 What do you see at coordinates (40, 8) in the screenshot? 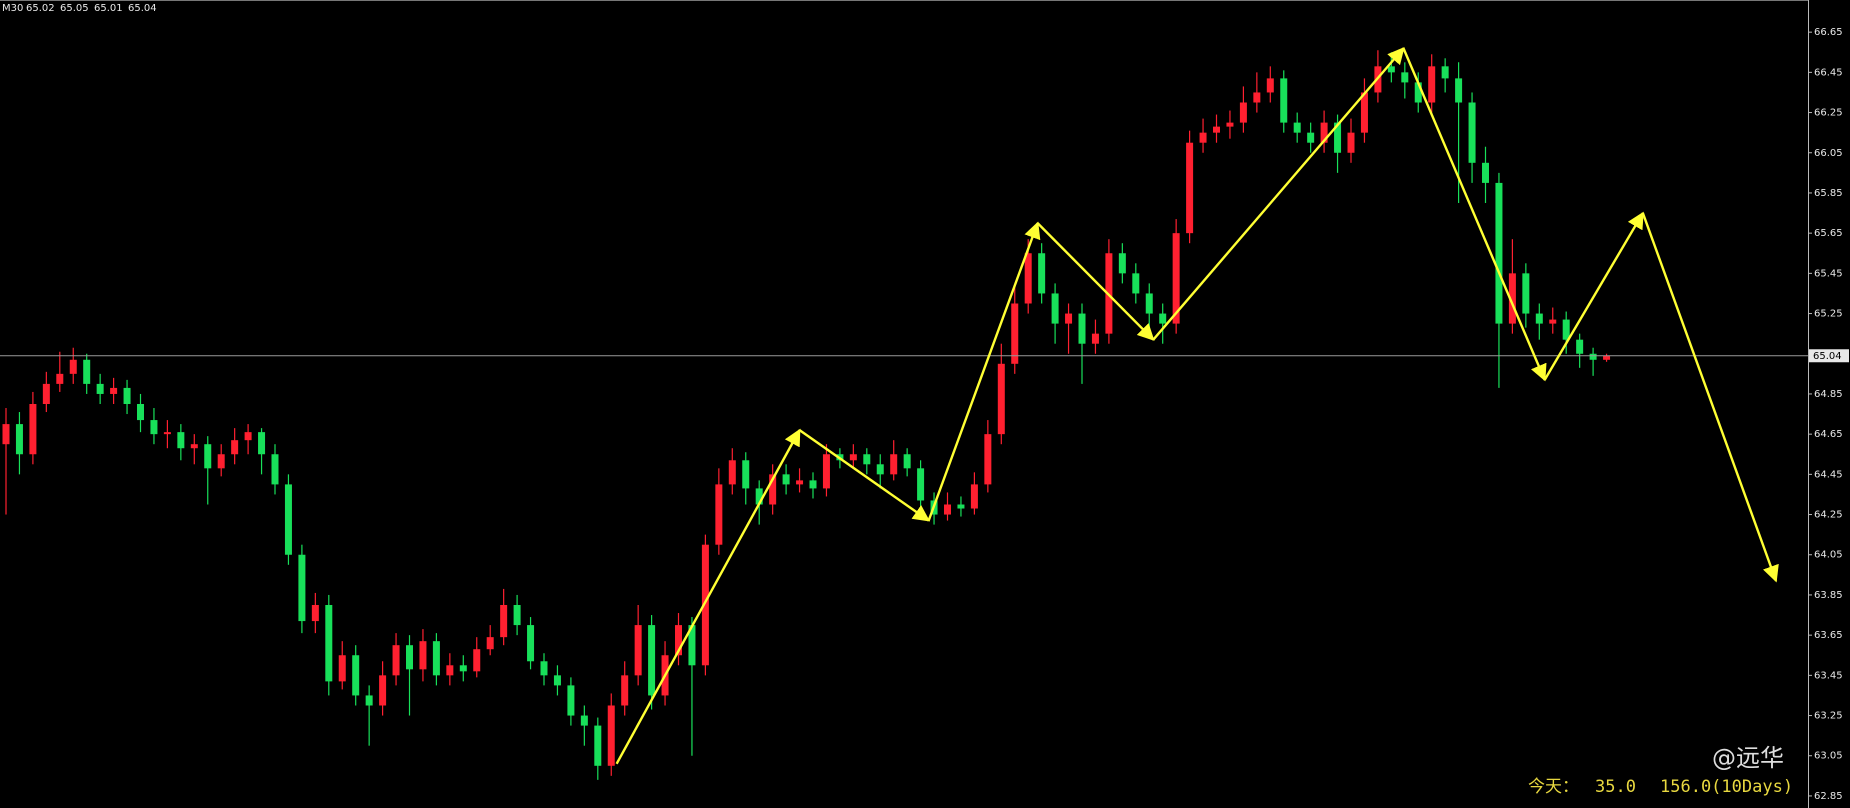
I see `ohlc-open: 65.02` at bounding box center [40, 8].